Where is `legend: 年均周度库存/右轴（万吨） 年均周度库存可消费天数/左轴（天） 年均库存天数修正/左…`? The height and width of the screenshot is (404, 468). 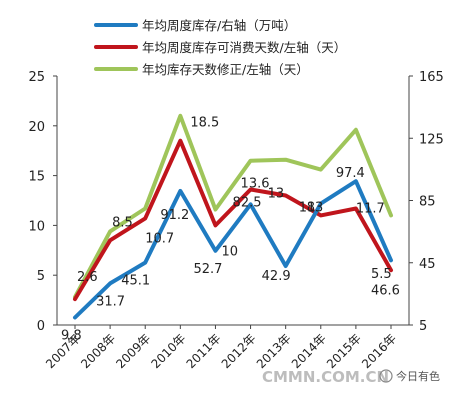
legend: 年均周度库存/右轴（万吨） 年均周度库存可消费天数/左轴（天） 年均库存天数修正/左… is located at coordinates (220, 47).